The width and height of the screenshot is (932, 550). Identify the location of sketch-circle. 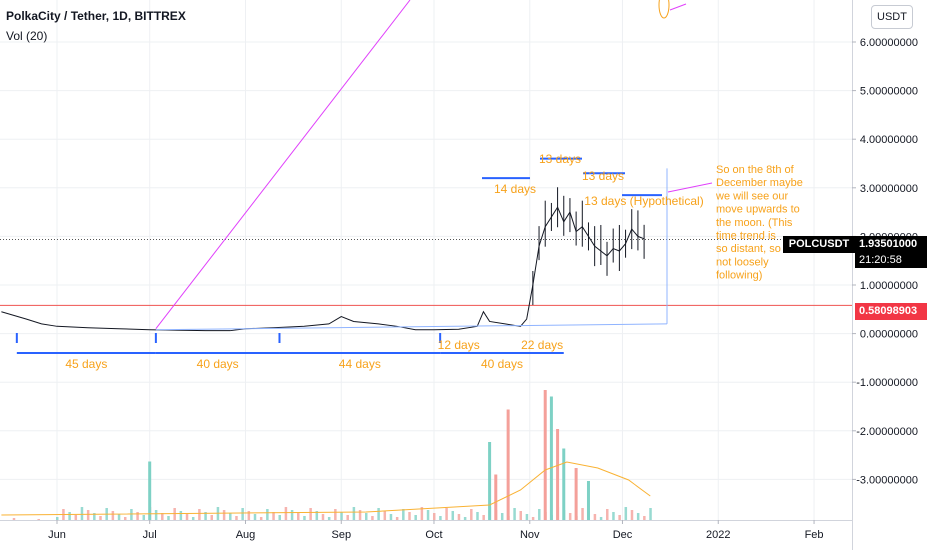
(664, 9).